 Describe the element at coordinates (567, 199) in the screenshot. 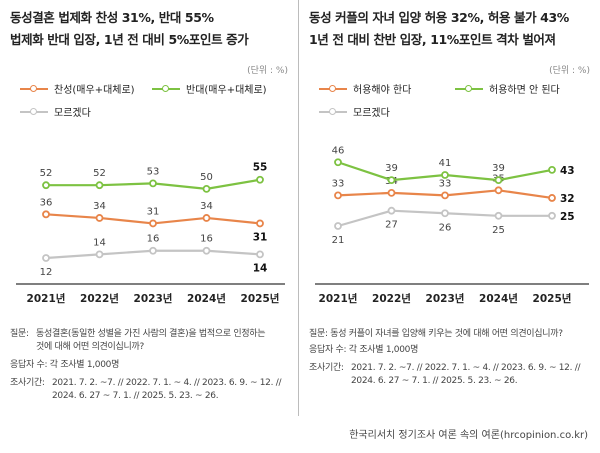

I see `data-label: 32` at that location.